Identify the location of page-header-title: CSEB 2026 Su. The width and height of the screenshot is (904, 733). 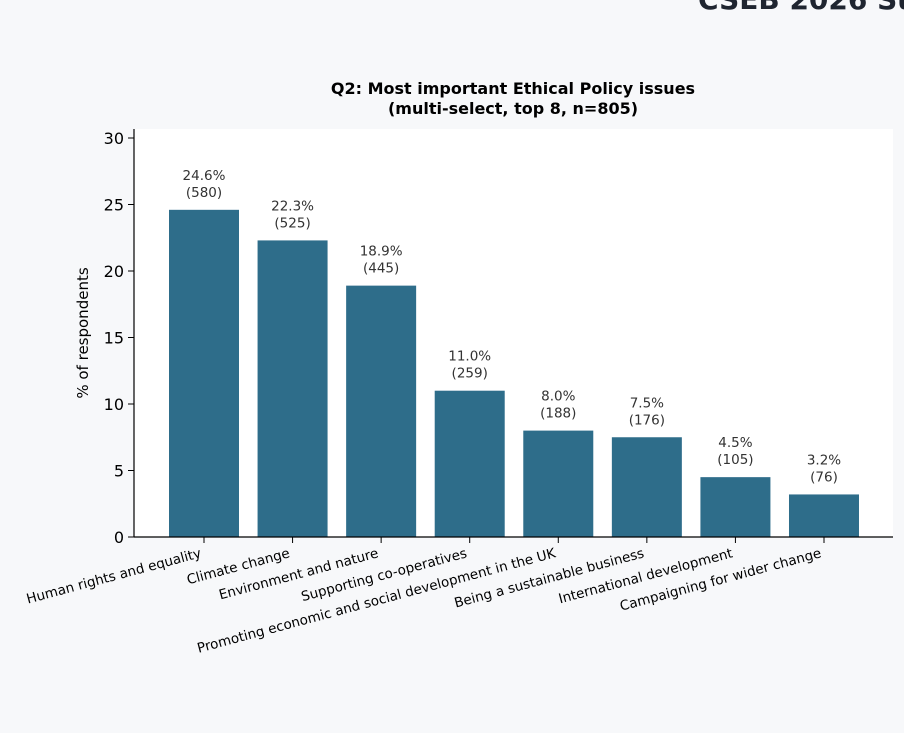
(801, 8).